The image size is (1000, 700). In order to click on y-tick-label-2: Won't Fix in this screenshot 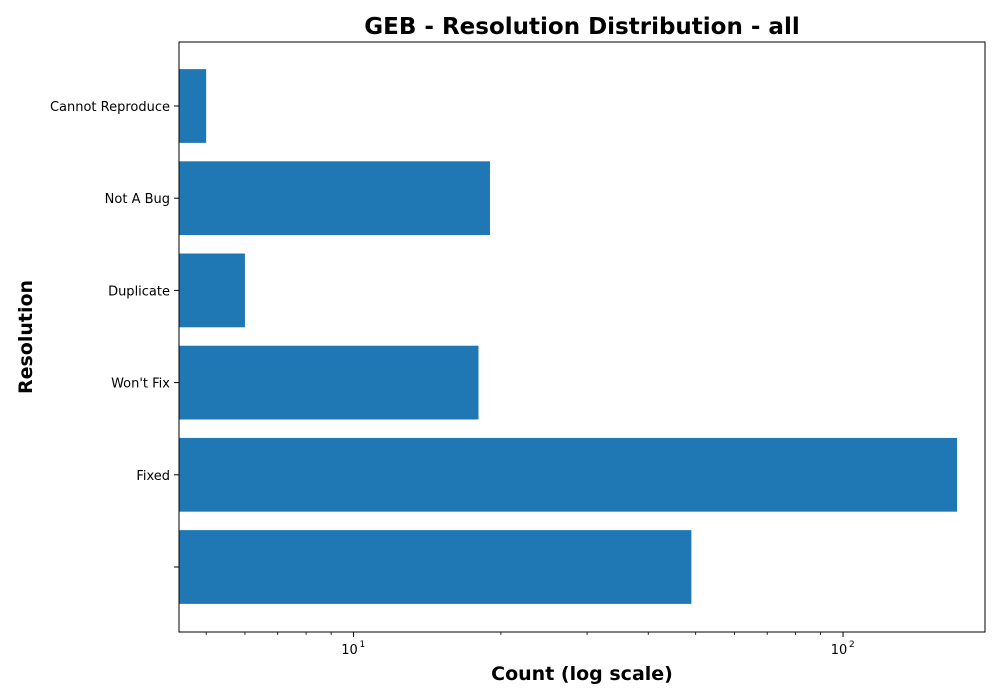, I will do `click(140, 384)`.